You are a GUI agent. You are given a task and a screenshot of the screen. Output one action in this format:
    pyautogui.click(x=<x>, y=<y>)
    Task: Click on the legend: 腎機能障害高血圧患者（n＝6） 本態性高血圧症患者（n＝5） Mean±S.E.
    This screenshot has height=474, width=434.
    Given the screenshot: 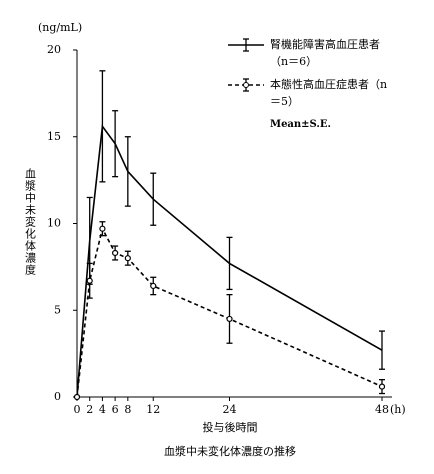 What is the action you would take?
    pyautogui.click(x=326, y=84)
    